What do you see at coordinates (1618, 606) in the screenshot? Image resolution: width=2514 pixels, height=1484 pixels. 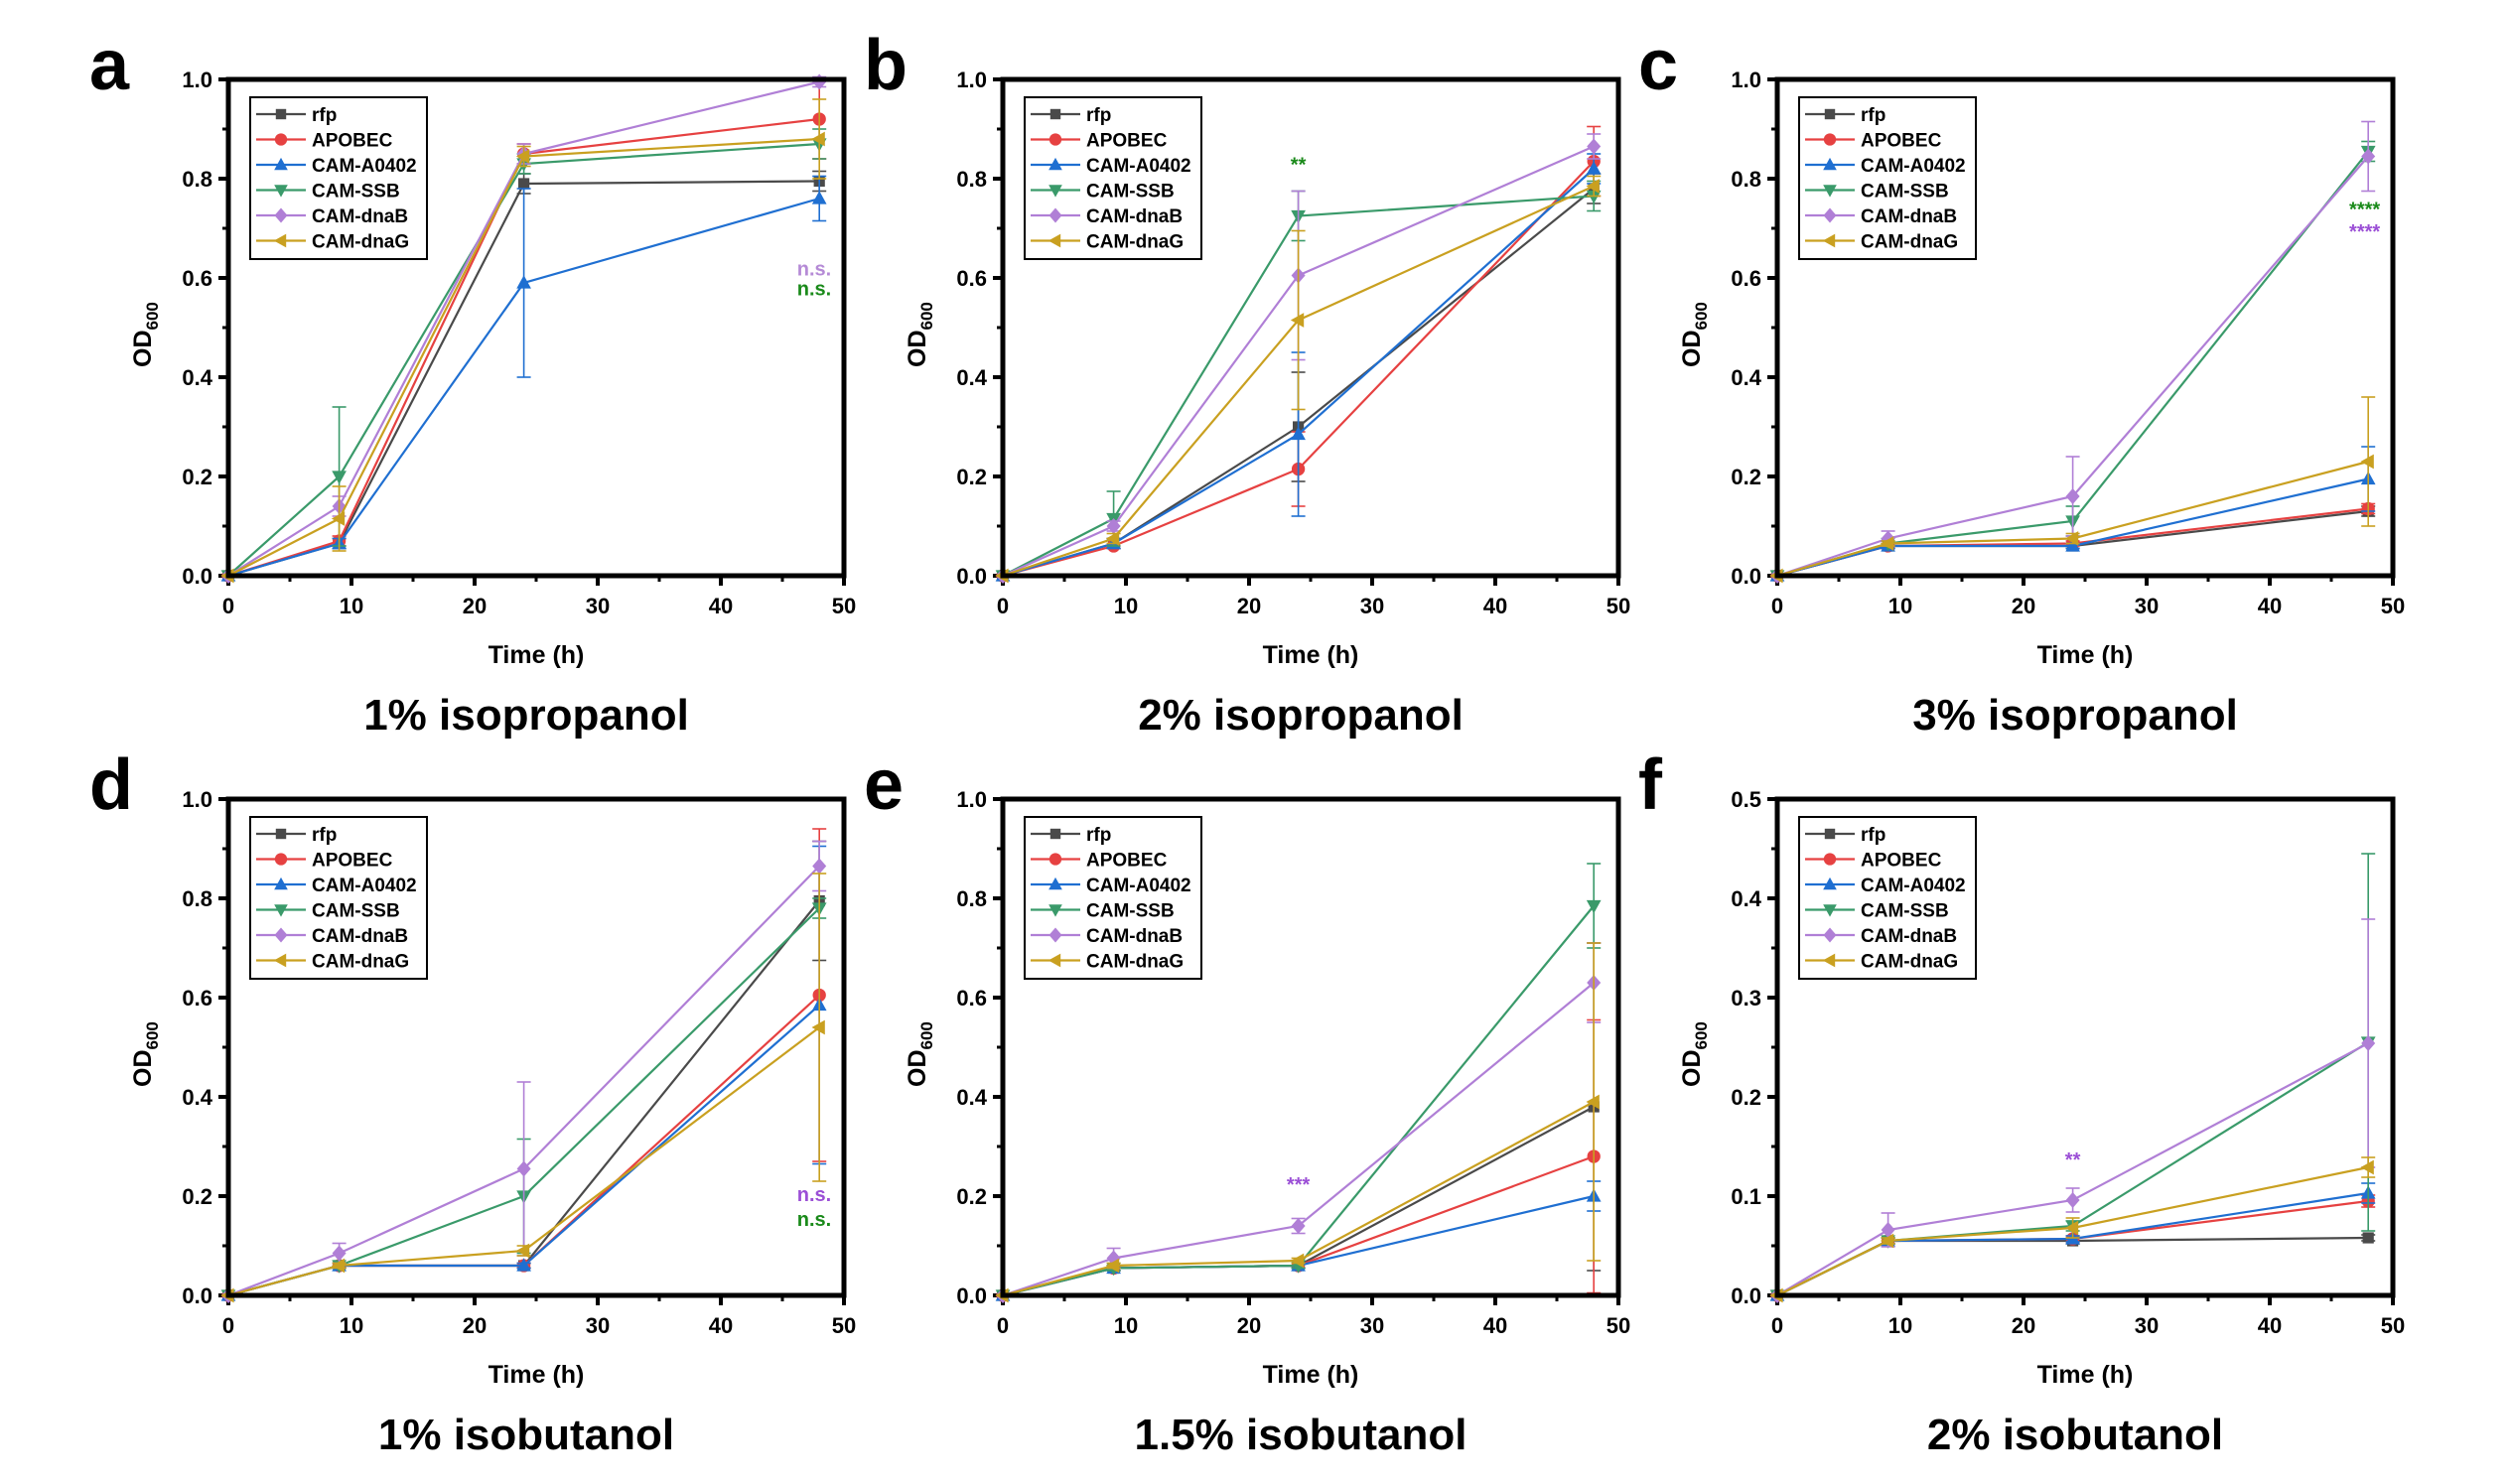 I see `x-tick-label: 50` at bounding box center [1618, 606].